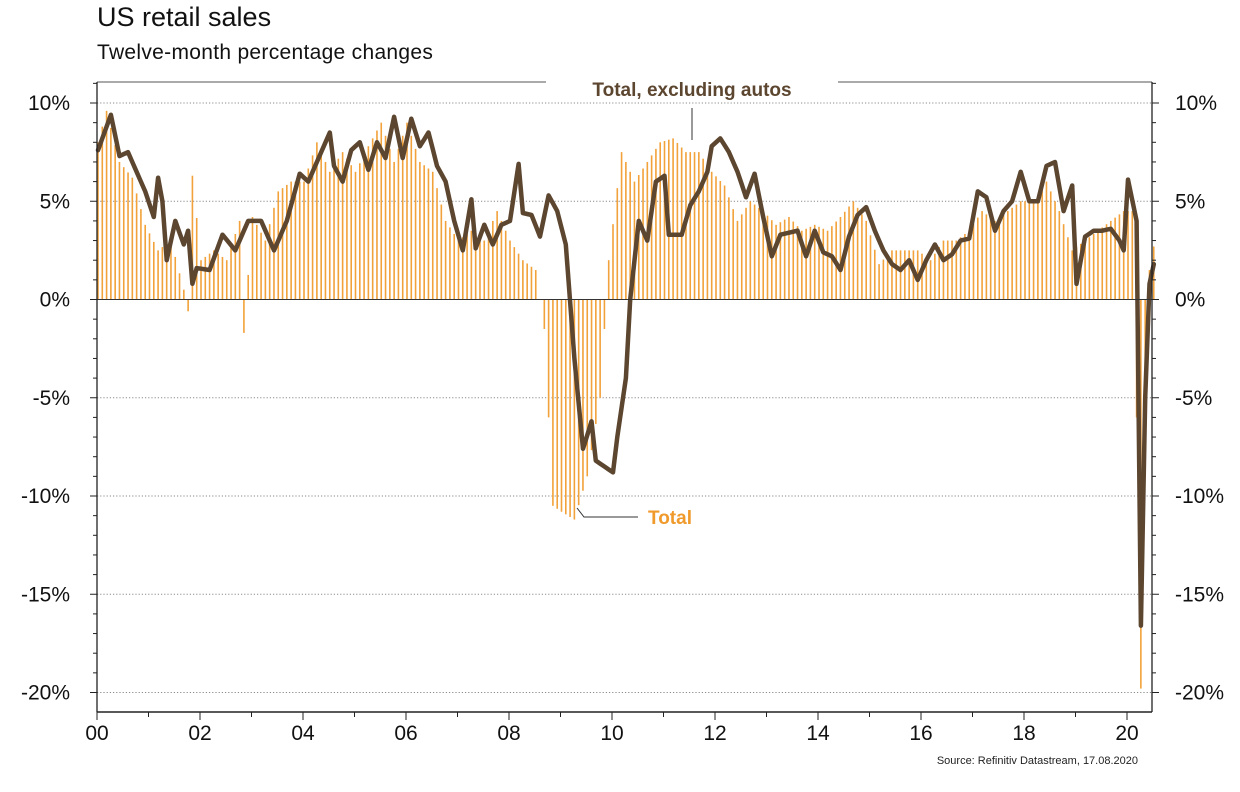 The width and height of the screenshot is (1240, 792). Describe the element at coordinates (45, 693) in the screenshot. I see `y-tick-label-left: -20%` at that location.